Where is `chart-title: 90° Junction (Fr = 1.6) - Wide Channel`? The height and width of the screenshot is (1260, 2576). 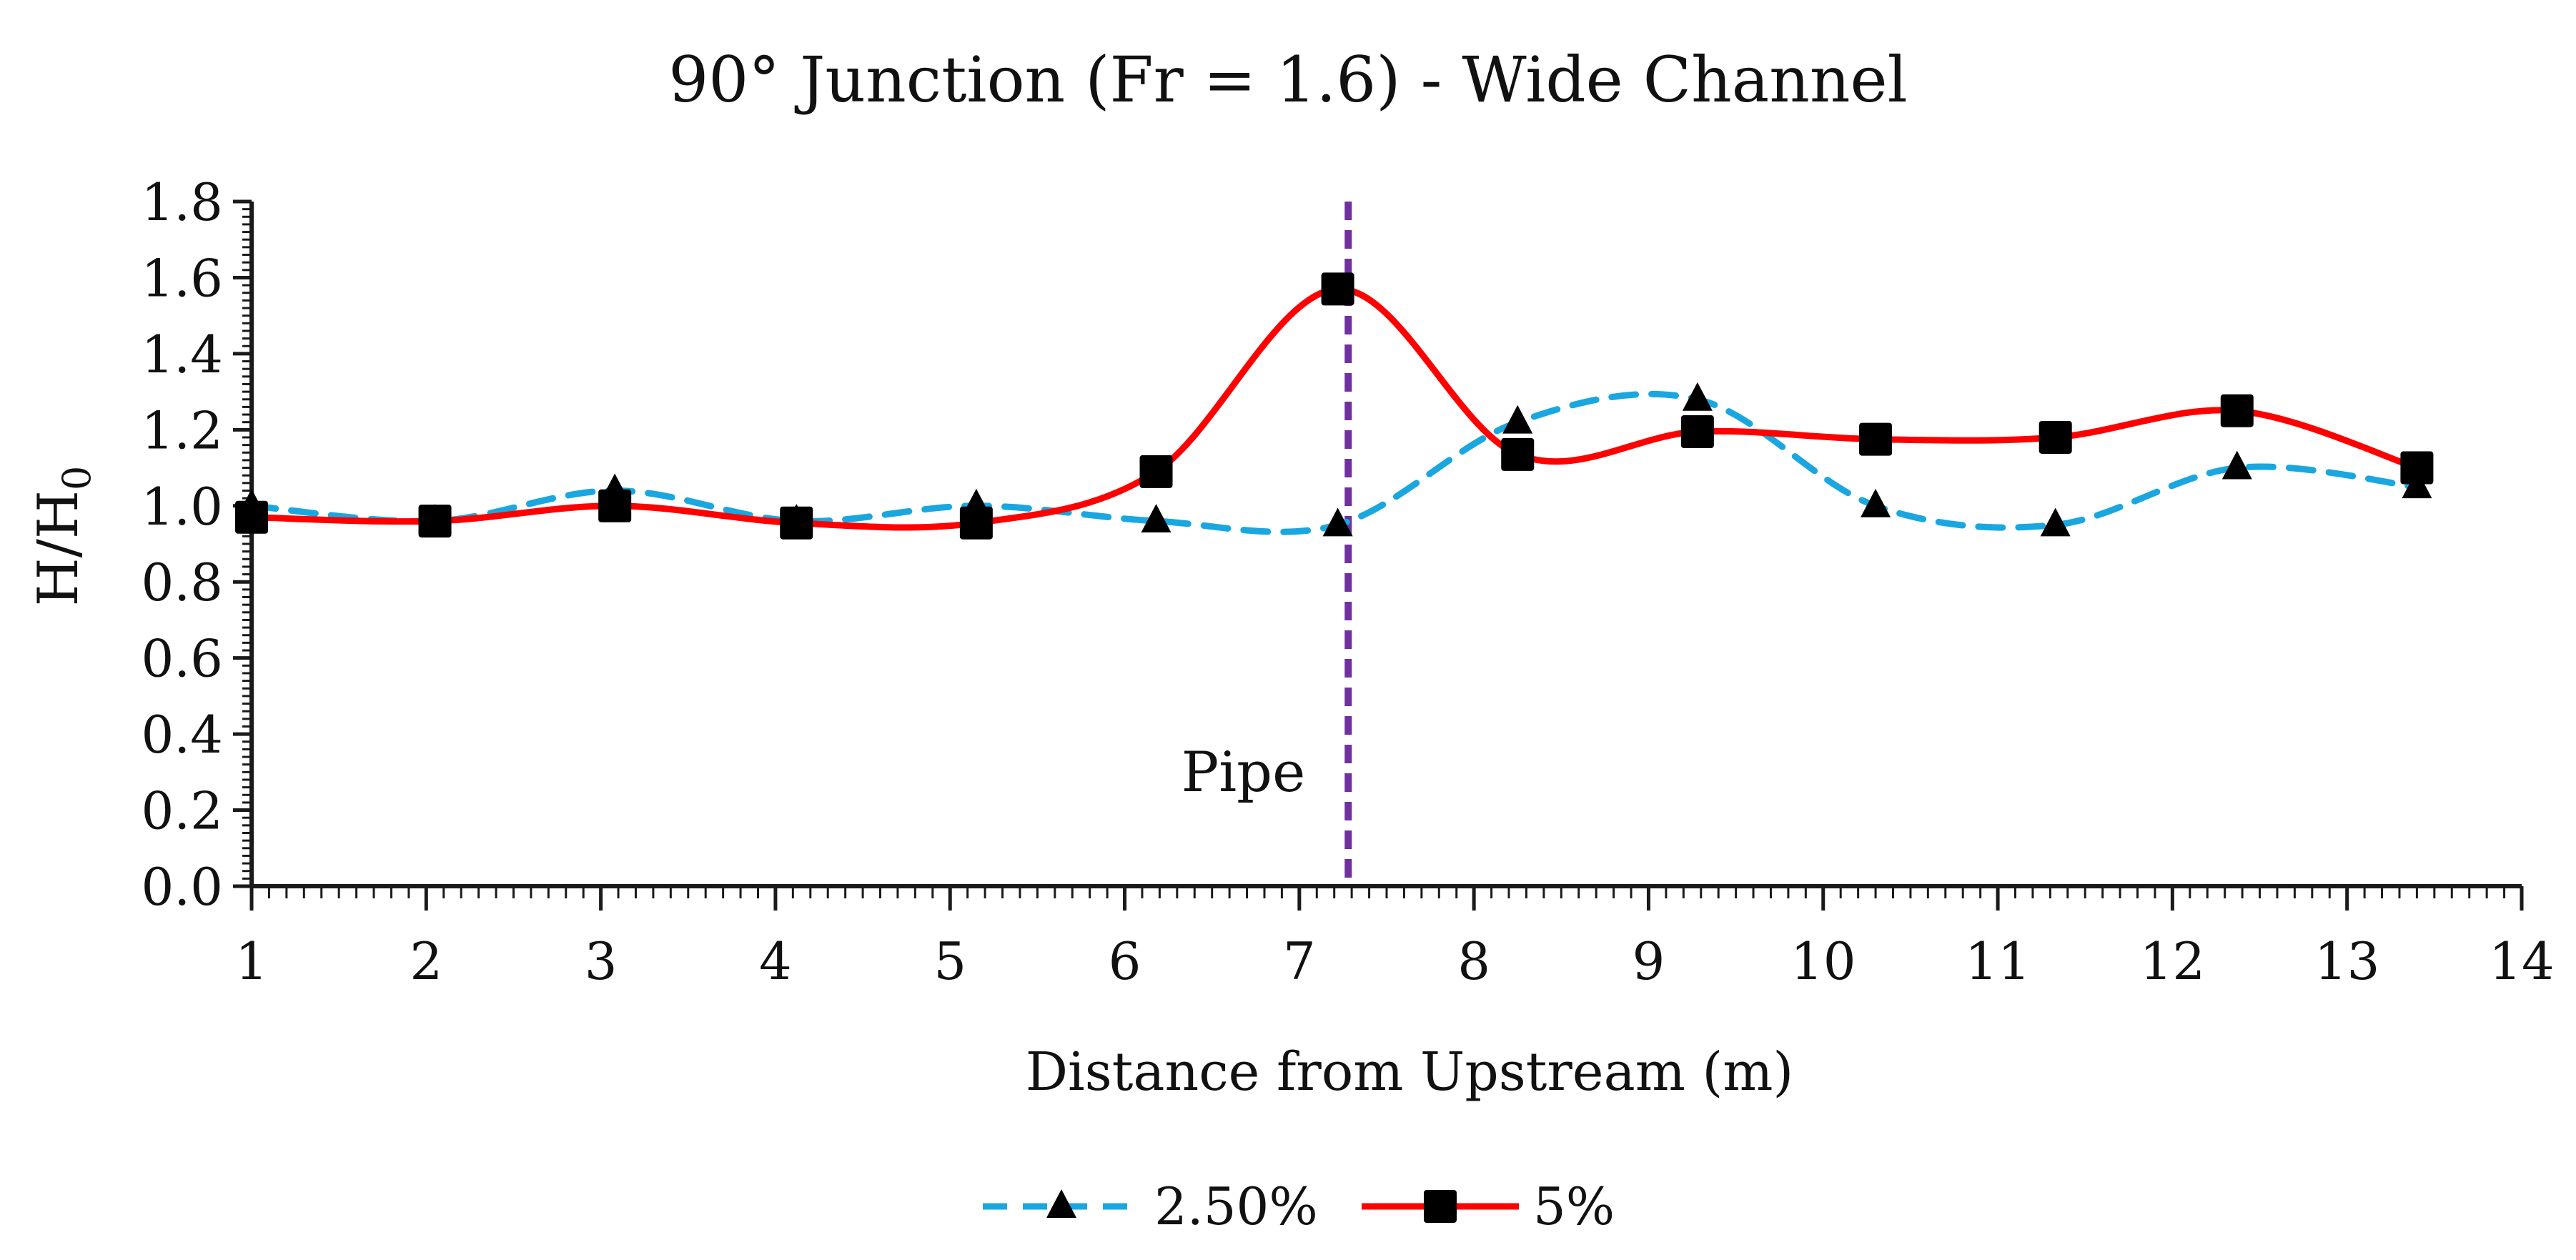 chart-title: 90° Junction (Fr = 1.6) - Wide Channel is located at coordinates (1288, 79).